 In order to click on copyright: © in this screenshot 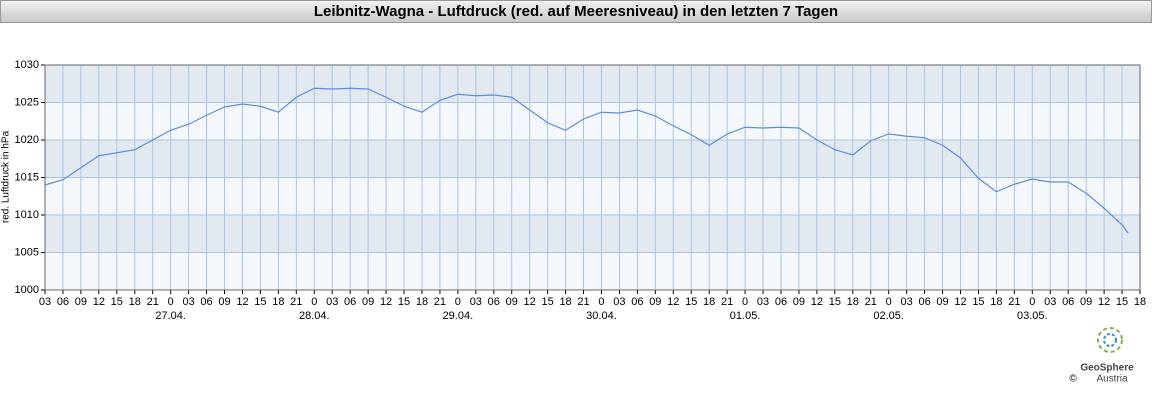, I will do `click(1073, 379)`.